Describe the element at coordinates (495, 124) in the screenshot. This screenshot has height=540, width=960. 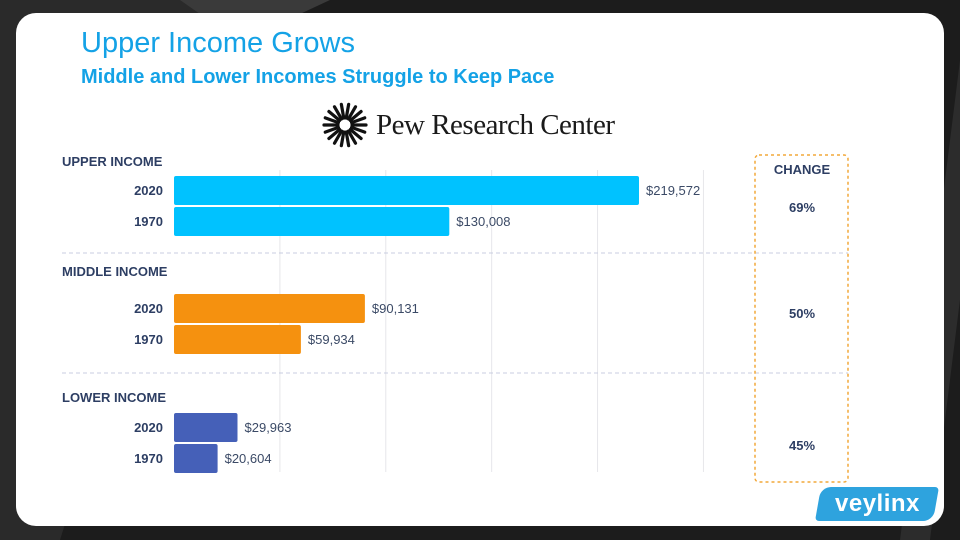
I see `pew-logo-text: Pew Research Center` at that location.